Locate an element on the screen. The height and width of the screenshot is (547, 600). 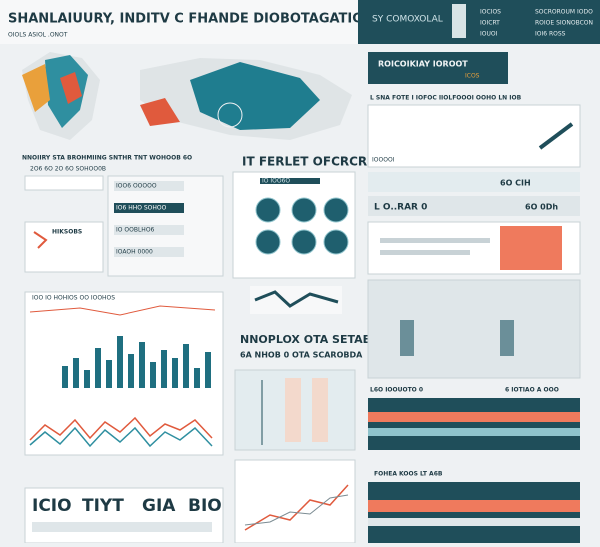
callout: HIKSOBS is located at coordinates (67, 232).